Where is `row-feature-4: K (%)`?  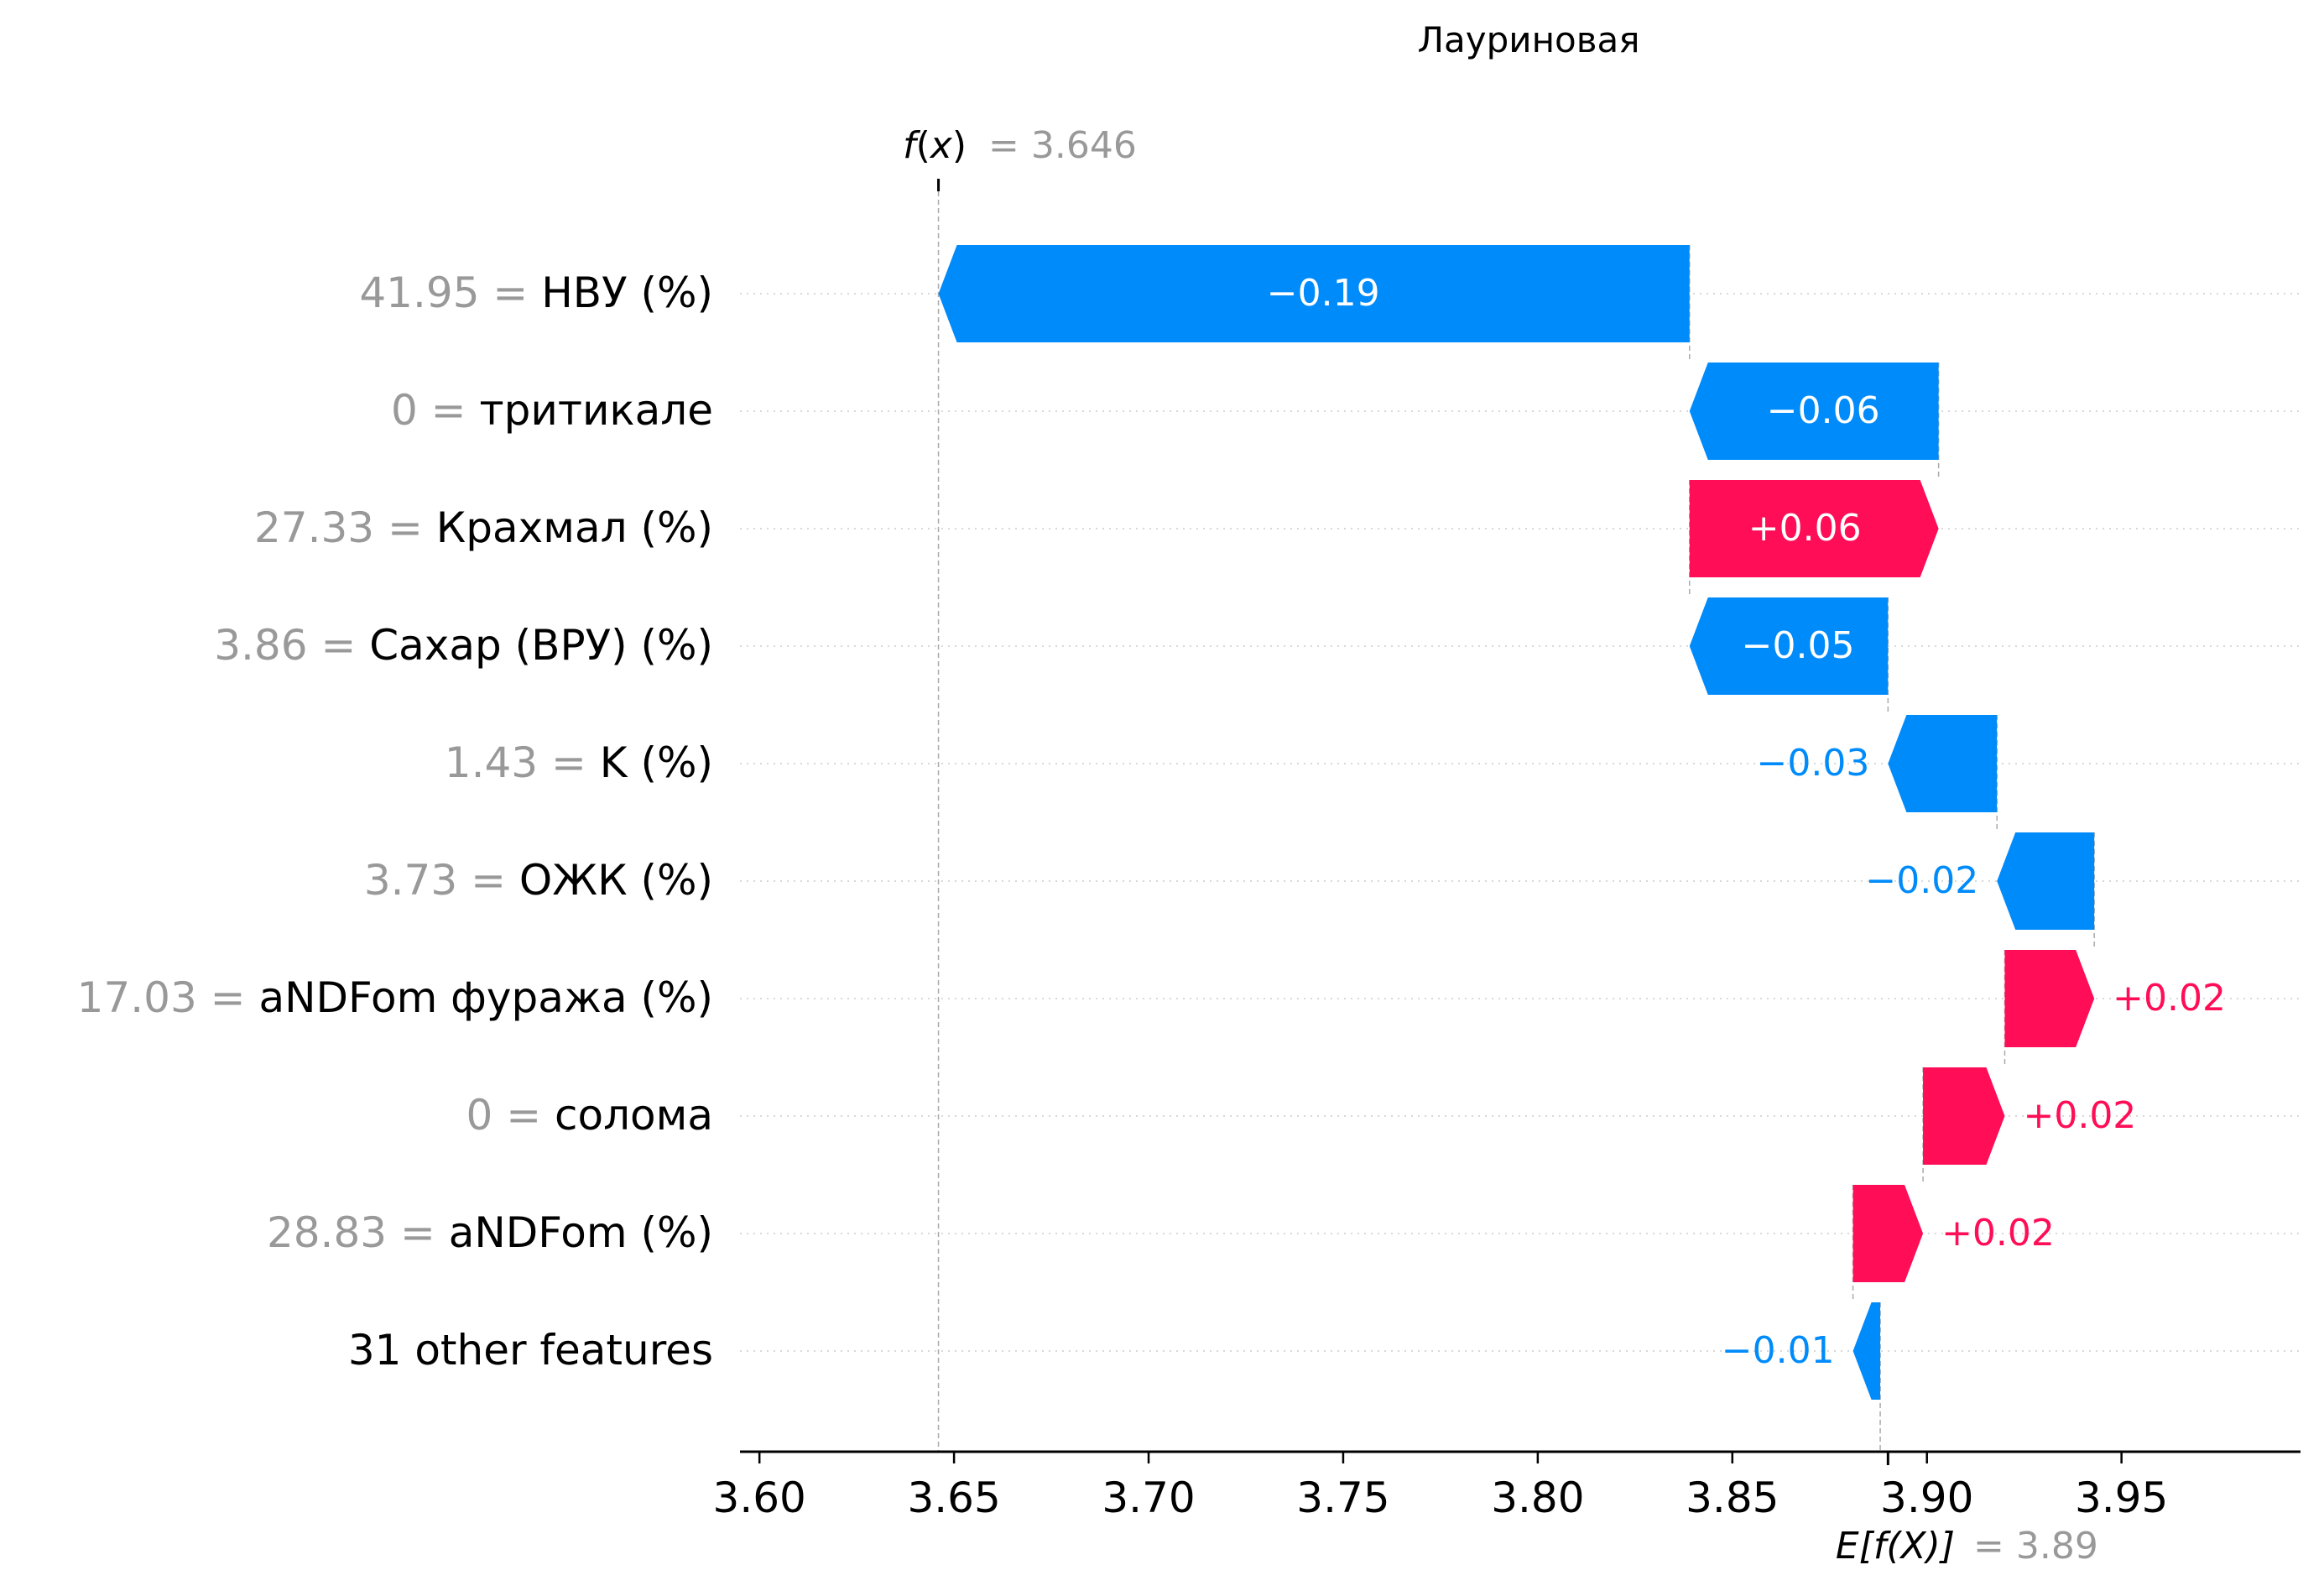 row-feature-4: K (%) is located at coordinates (656, 762).